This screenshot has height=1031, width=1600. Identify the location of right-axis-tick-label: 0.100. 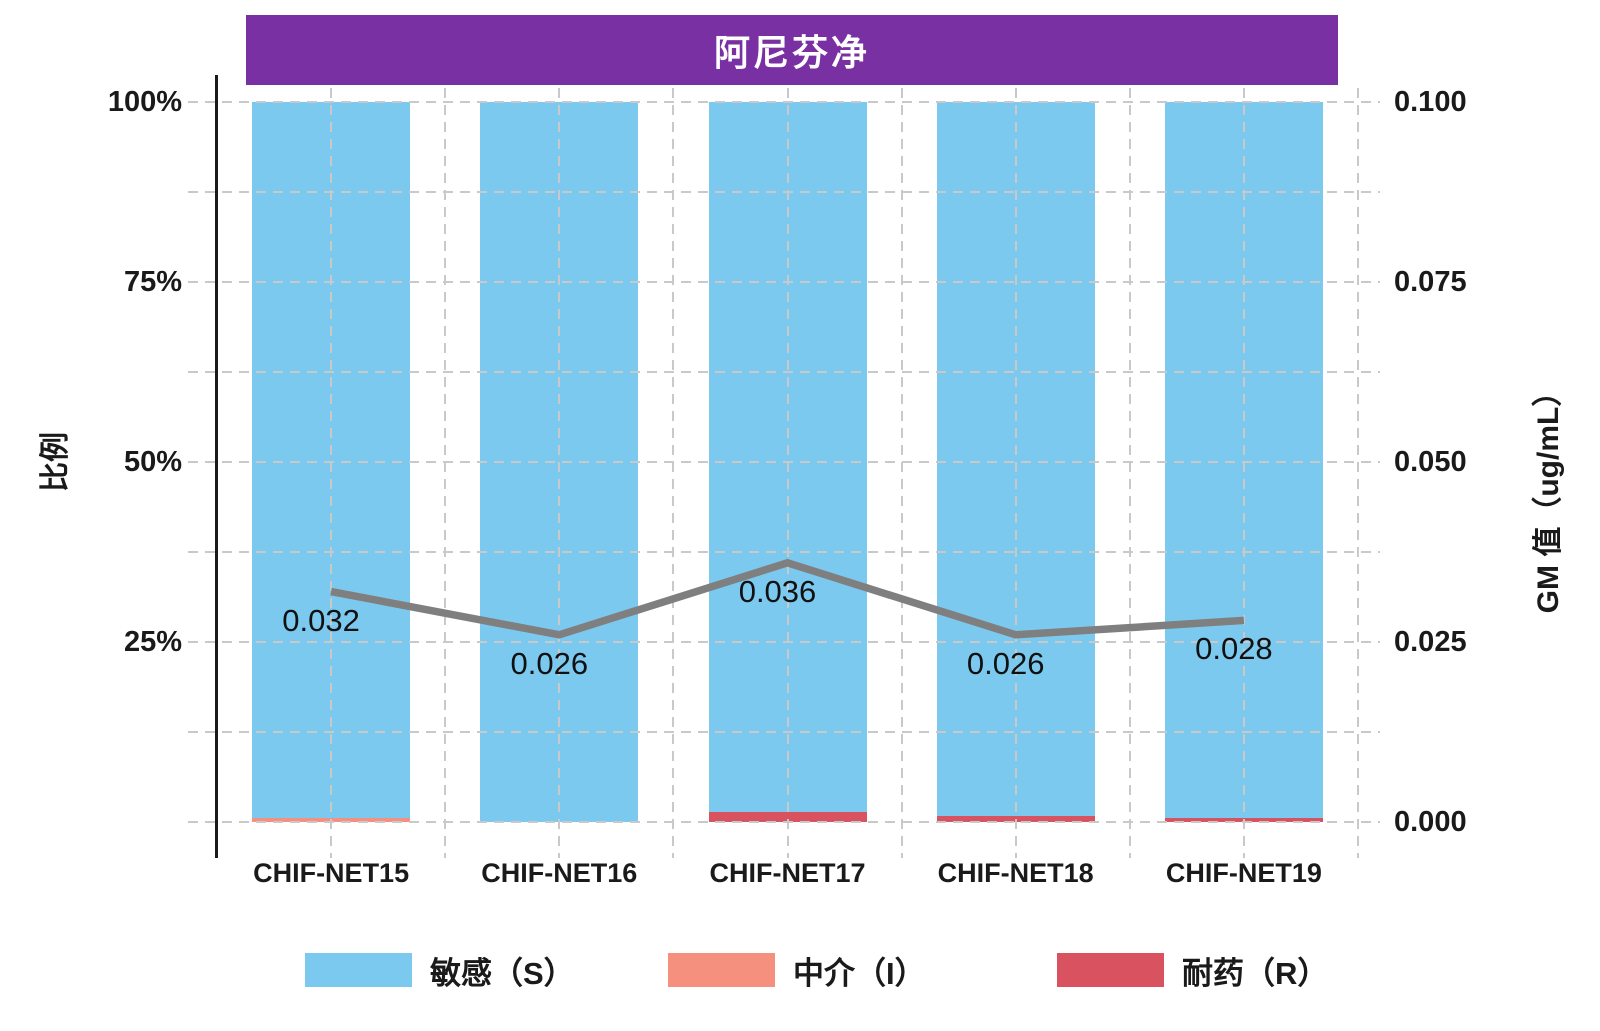
(1430, 102).